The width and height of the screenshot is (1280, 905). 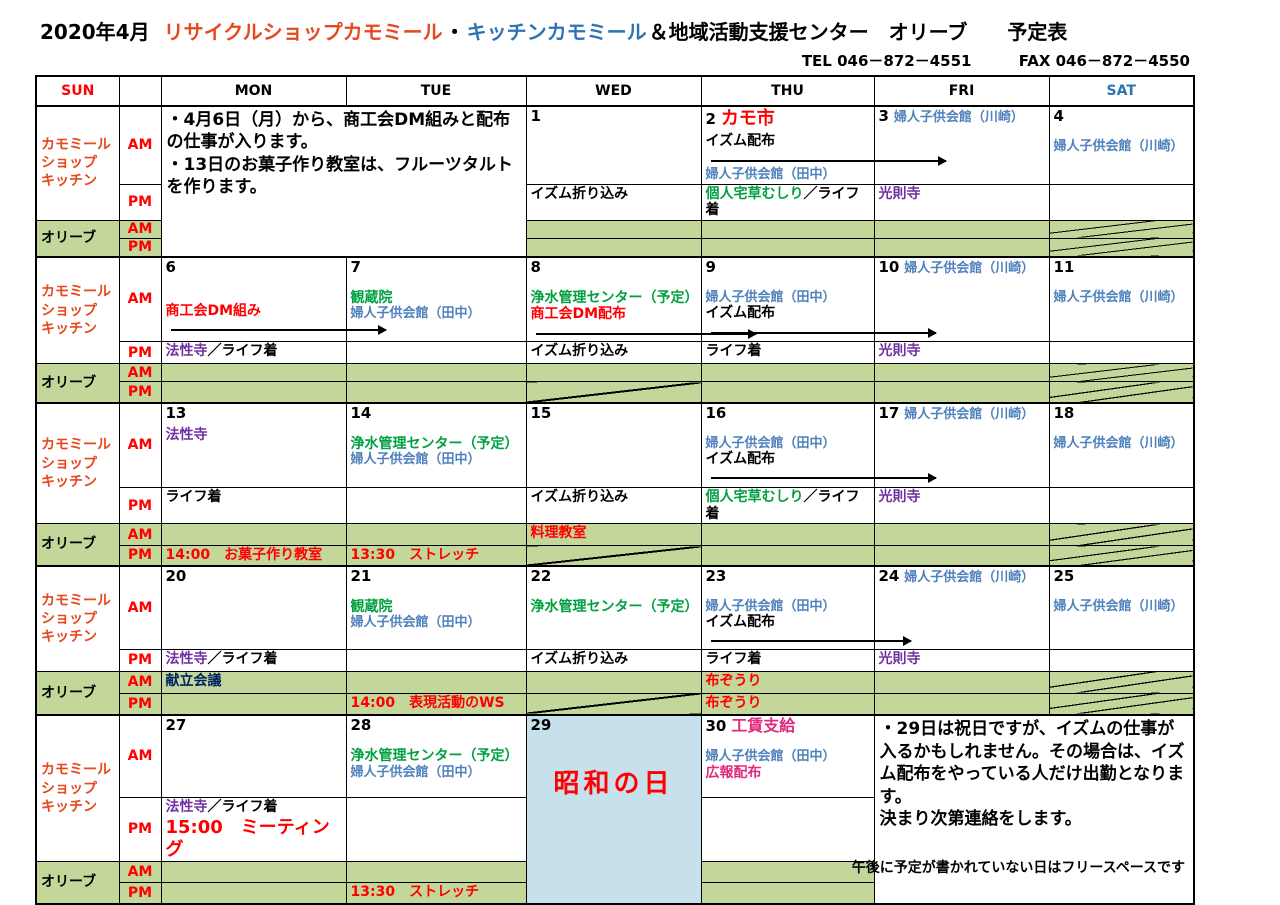 I want to click on cell-apr11-olive-am-crossed, so click(x=1121, y=373).